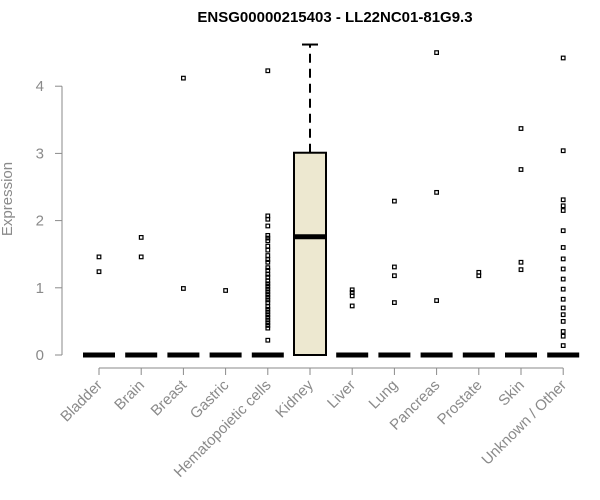 The image size is (600, 500). What do you see at coordinates (141, 296) in the screenshot?
I see `box-brain` at bounding box center [141, 296].